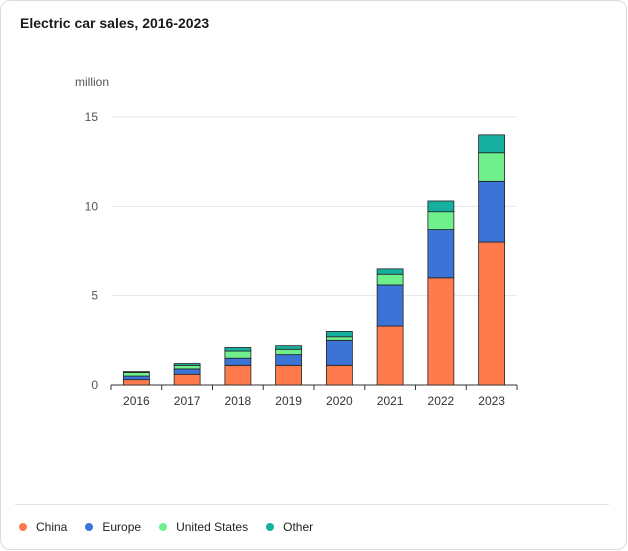 Image resolution: width=628 pixels, height=551 pixels. I want to click on y-tick-label-0: 0, so click(94, 385).